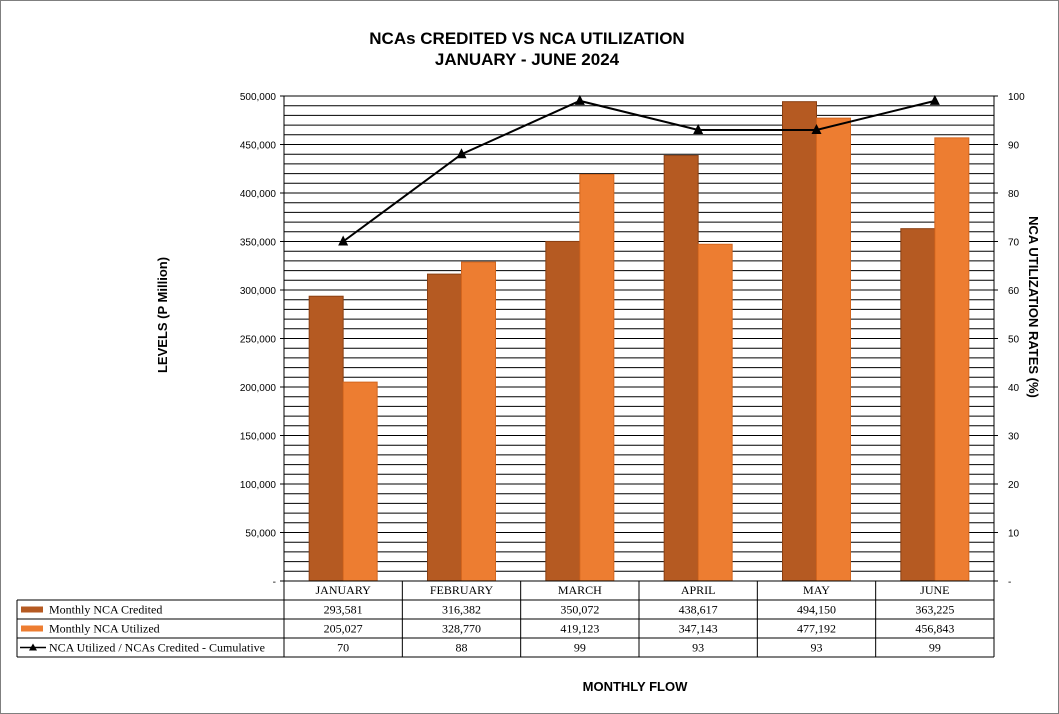 The image size is (1059, 714). I want to click on data-label: 70, so click(343, 648).